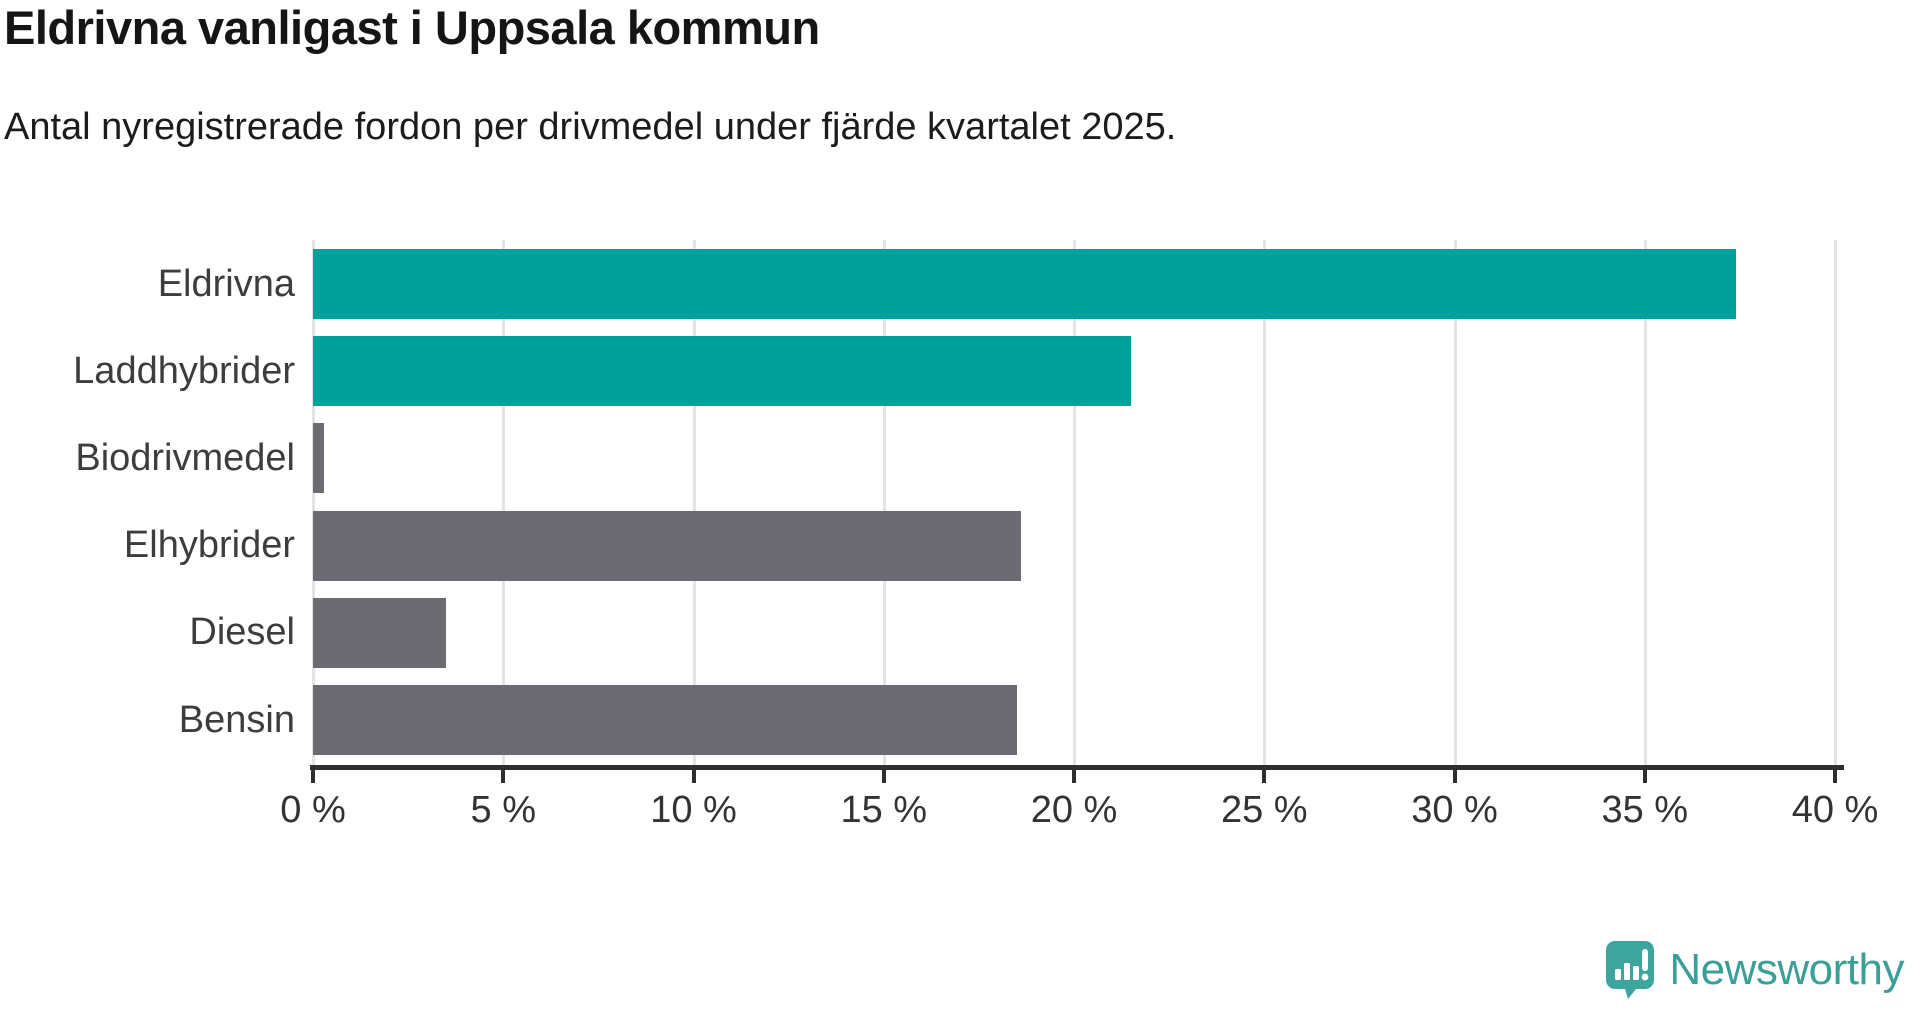 The image size is (1920, 1010). I want to click on category-label-elhybrider: Elhybrider, so click(209, 545).